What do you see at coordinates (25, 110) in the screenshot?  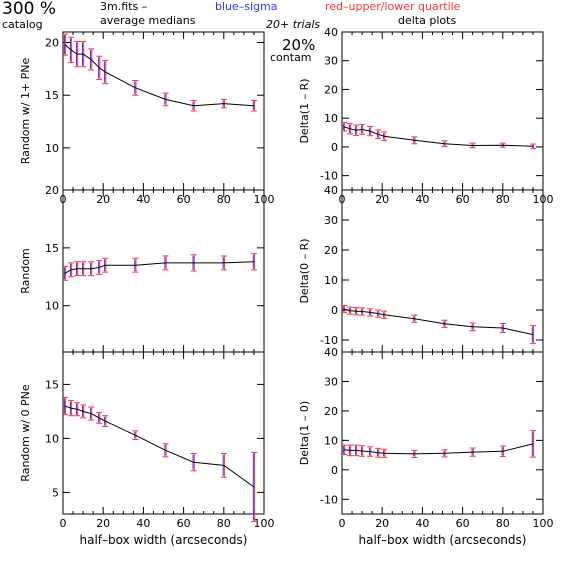 I see `y-axis-label: Random w/ 1+ PNe` at bounding box center [25, 110].